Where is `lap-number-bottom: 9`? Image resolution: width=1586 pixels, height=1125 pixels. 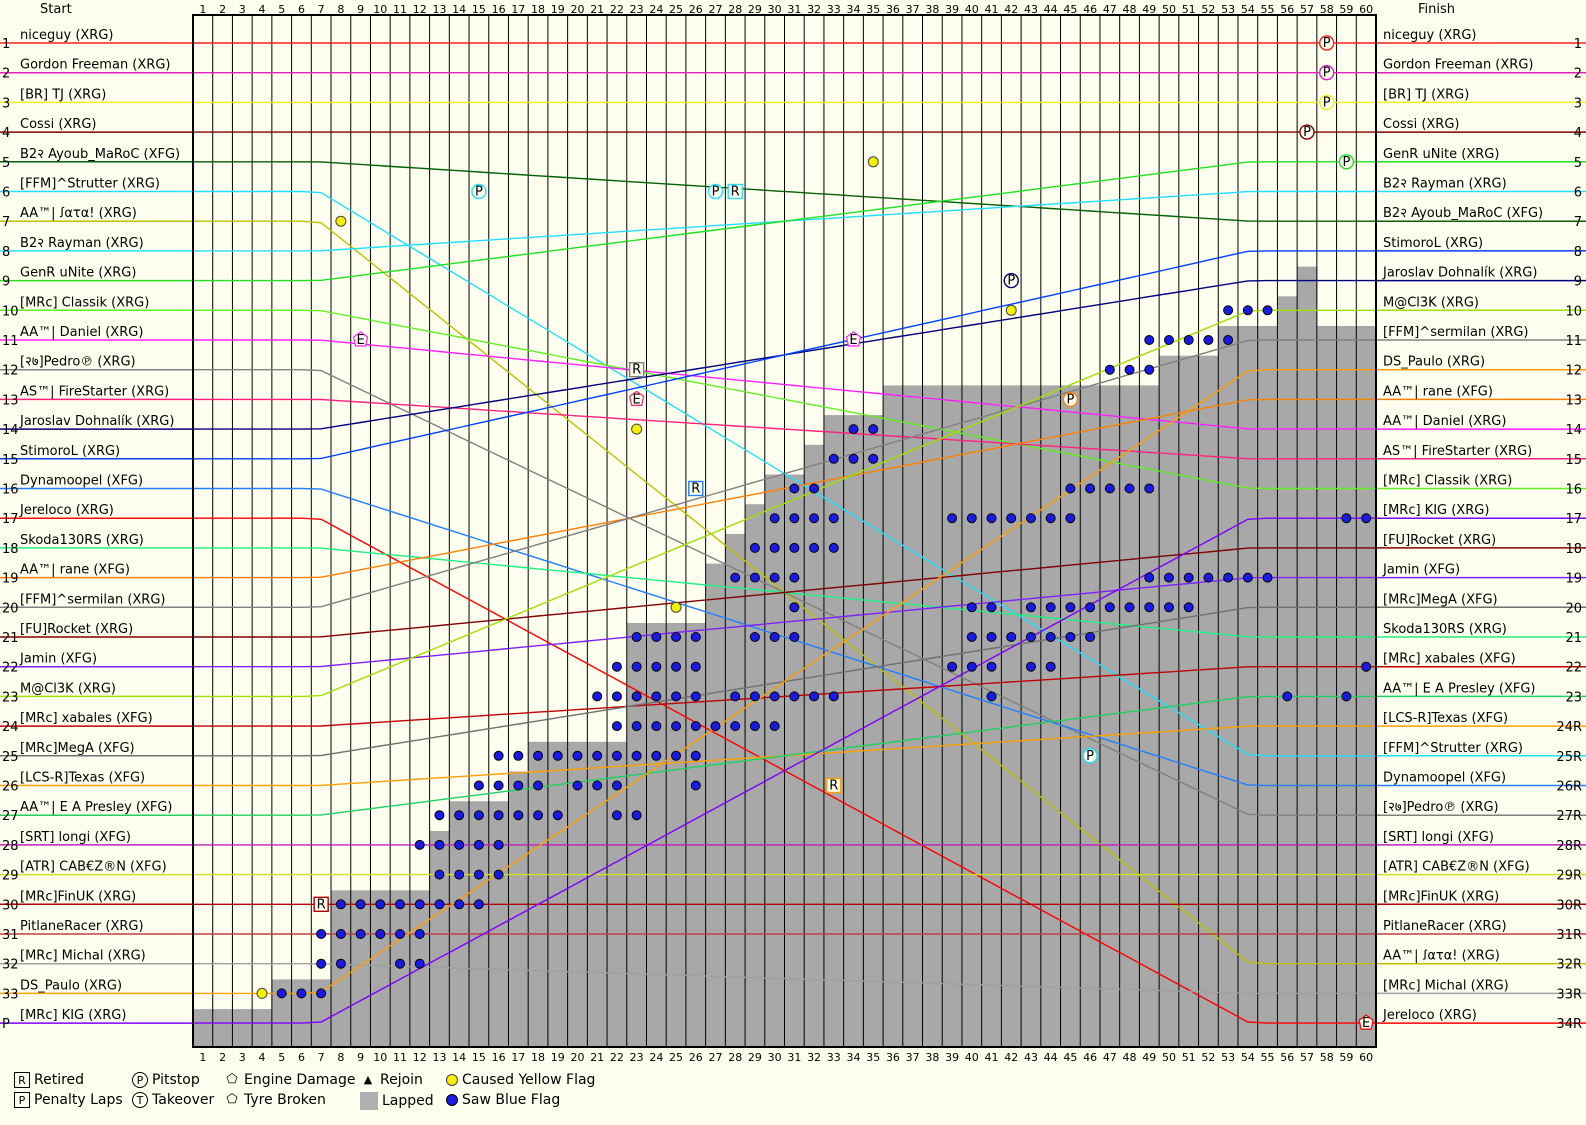
lap-number-bottom: 9 is located at coordinates (360, 1057).